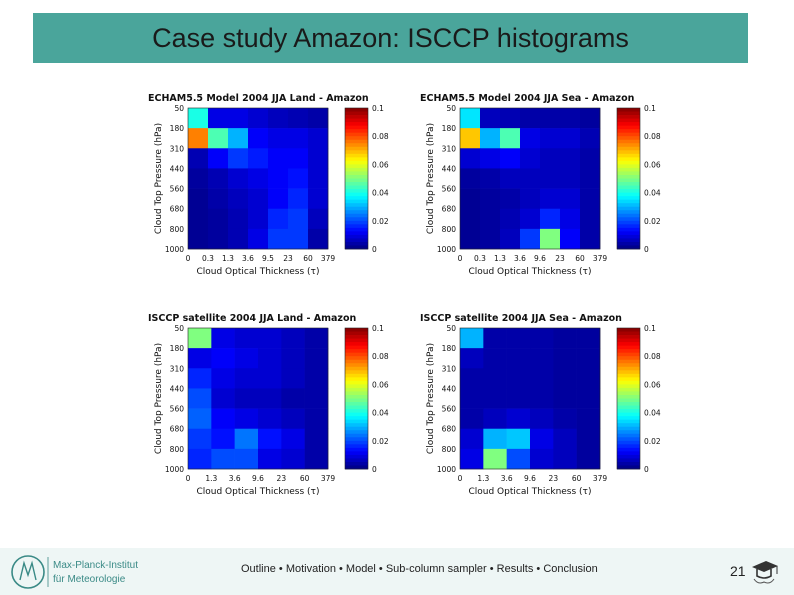 The width and height of the screenshot is (794, 595). What do you see at coordinates (527, 98) in the screenshot?
I see `chart-title: ECHAM5.5 Model 2004 JJA Sea - Amazon` at bounding box center [527, 98].